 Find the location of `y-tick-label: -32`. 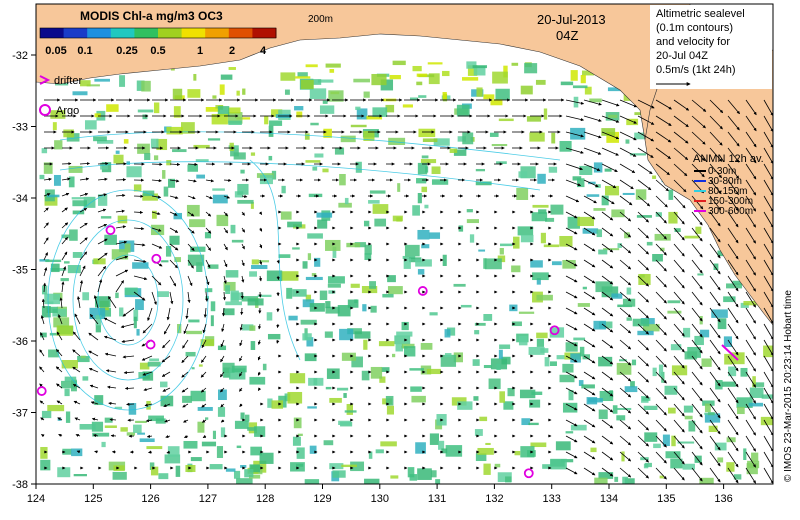

y-tick-label: -32 is located at coordinates (20, 56).